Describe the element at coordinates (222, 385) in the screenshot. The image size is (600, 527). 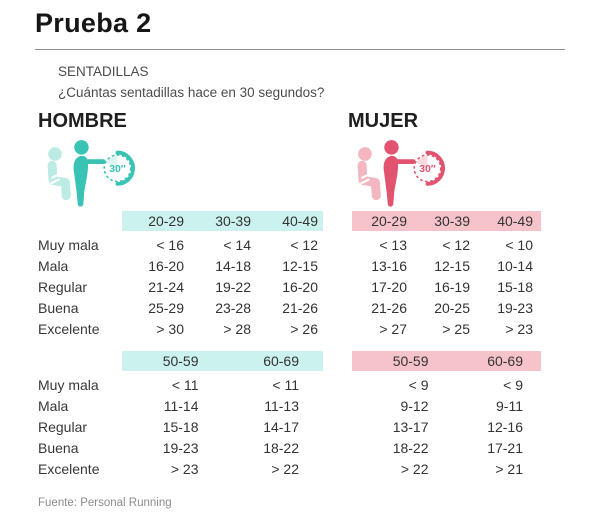
I see `male-value-cells: < 11 < 11` at that location.